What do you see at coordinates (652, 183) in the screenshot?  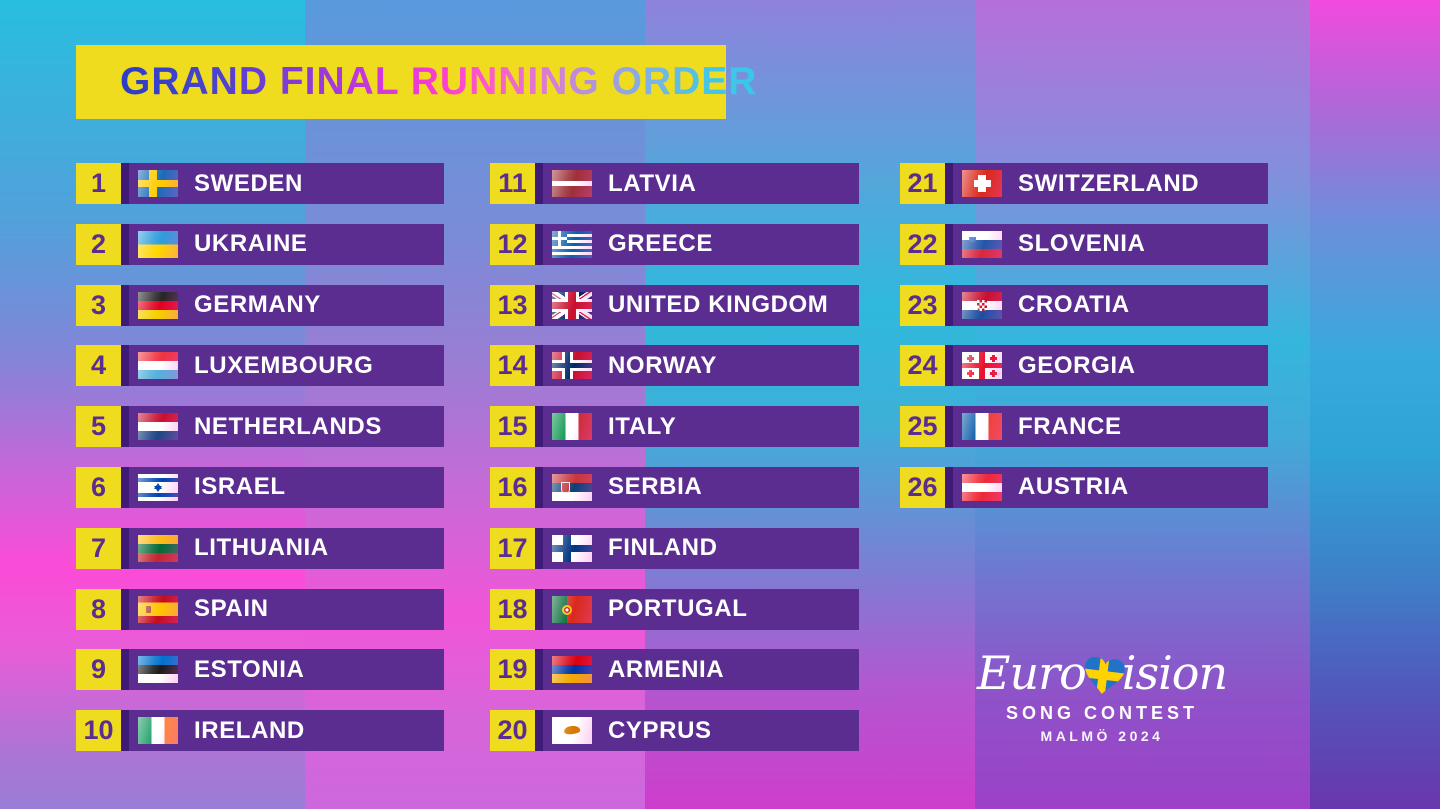 I see `country-name: LATVIA` at bounding box center [652, 183].